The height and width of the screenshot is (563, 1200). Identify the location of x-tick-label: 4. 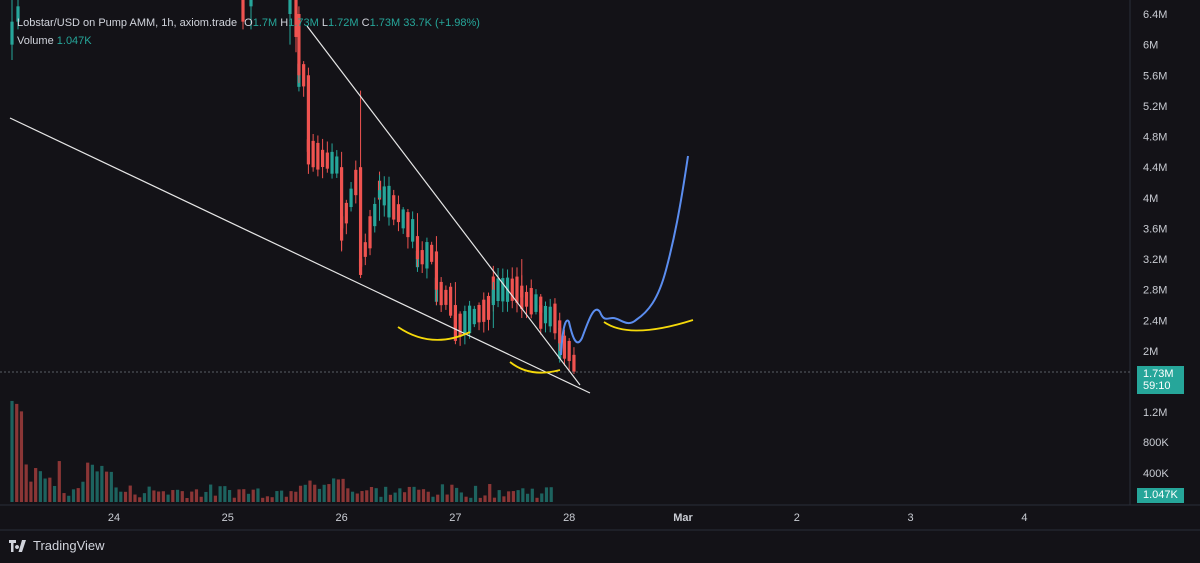
(1024, 518).